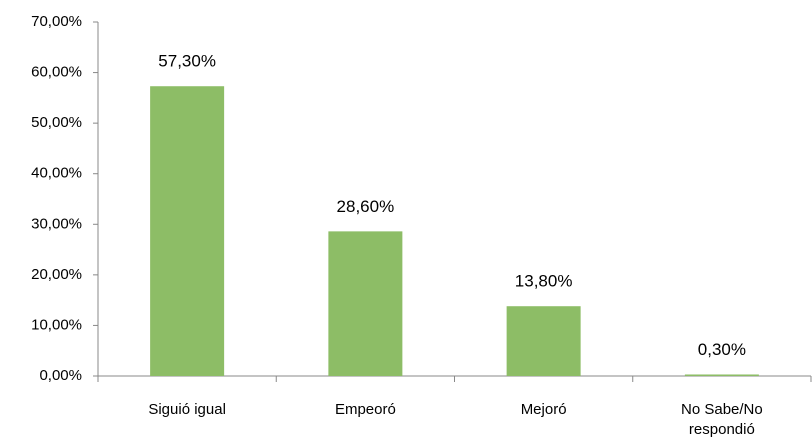 This screenshot has height=447, width=812. Describe the element at coordinates (56, 122) in the screenshot. I see `y-tick-label: 50,00%` at that location.